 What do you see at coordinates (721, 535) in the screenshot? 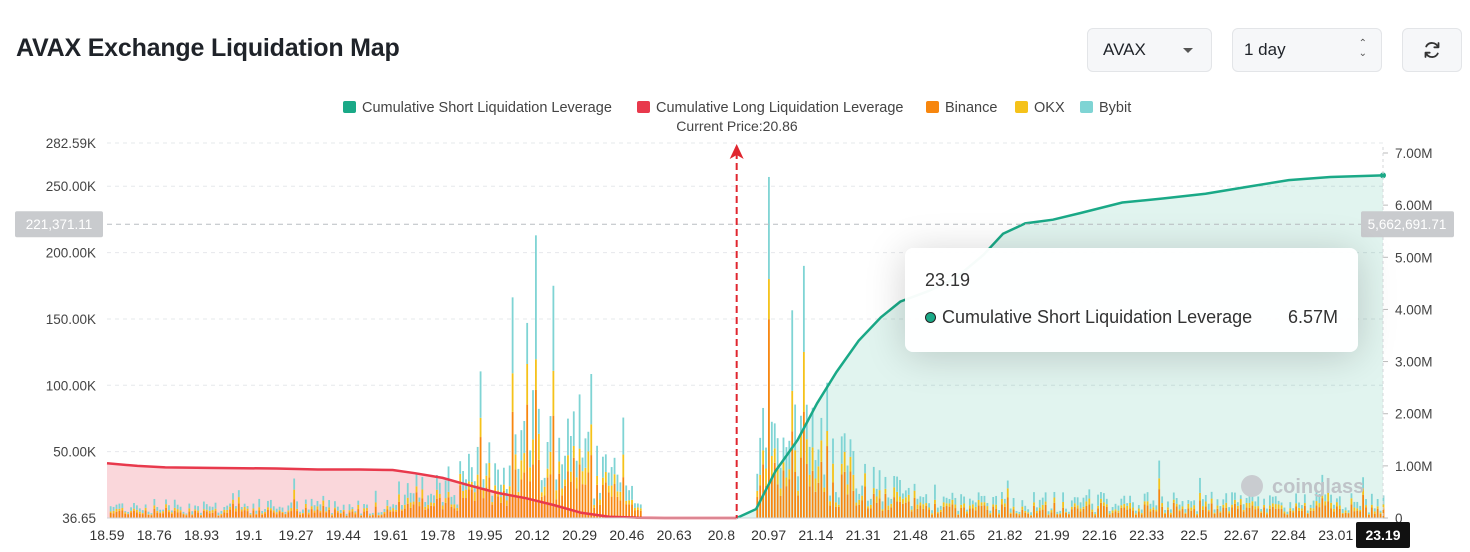
I see `x-tick: 20.8` at bounding box center [721, 535].